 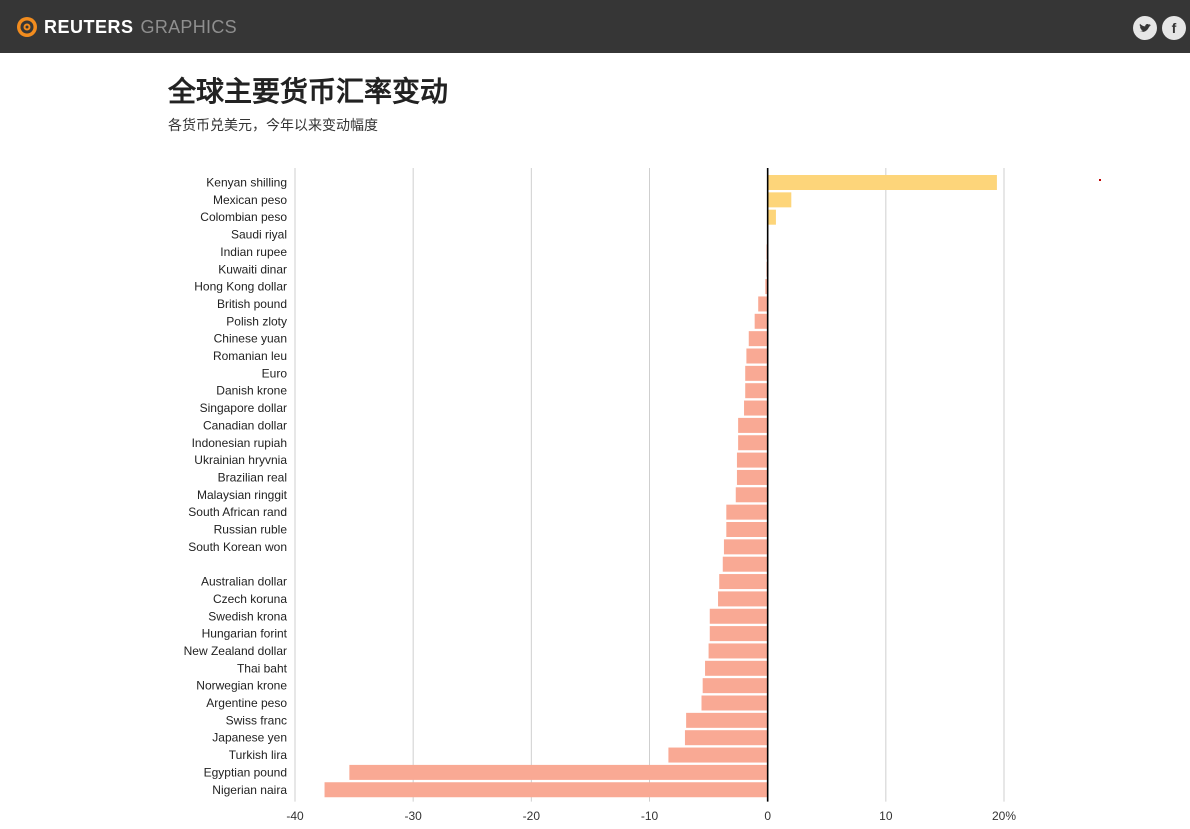 I want to click on category-label: Norwegian krone, so click(x=241, y=686).